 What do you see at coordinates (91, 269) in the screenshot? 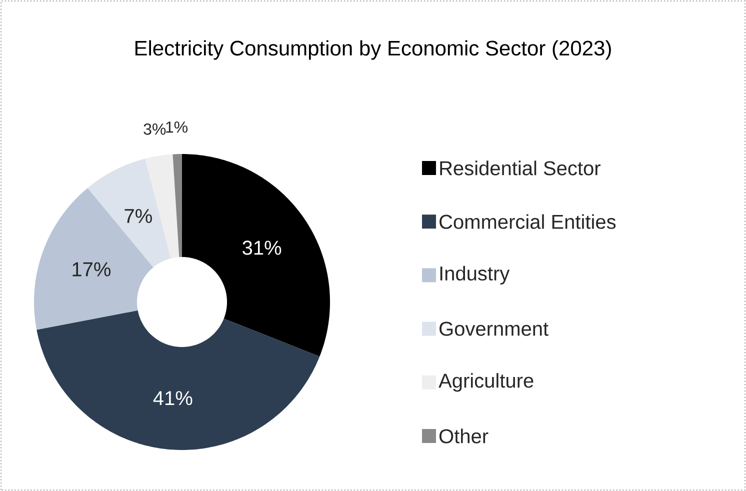
I see `data-label: 17%` at bounding box center [91, 269].